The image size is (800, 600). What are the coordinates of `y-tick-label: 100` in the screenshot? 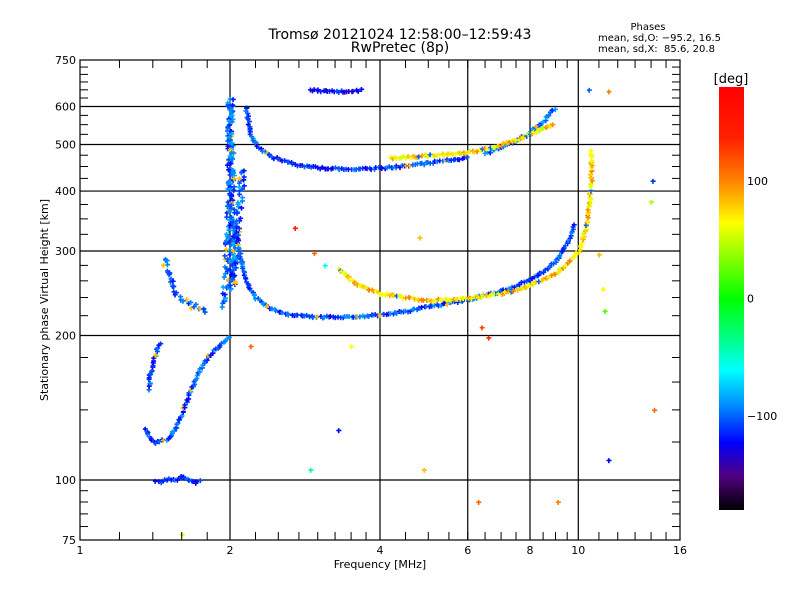 It's located at (65, 480).